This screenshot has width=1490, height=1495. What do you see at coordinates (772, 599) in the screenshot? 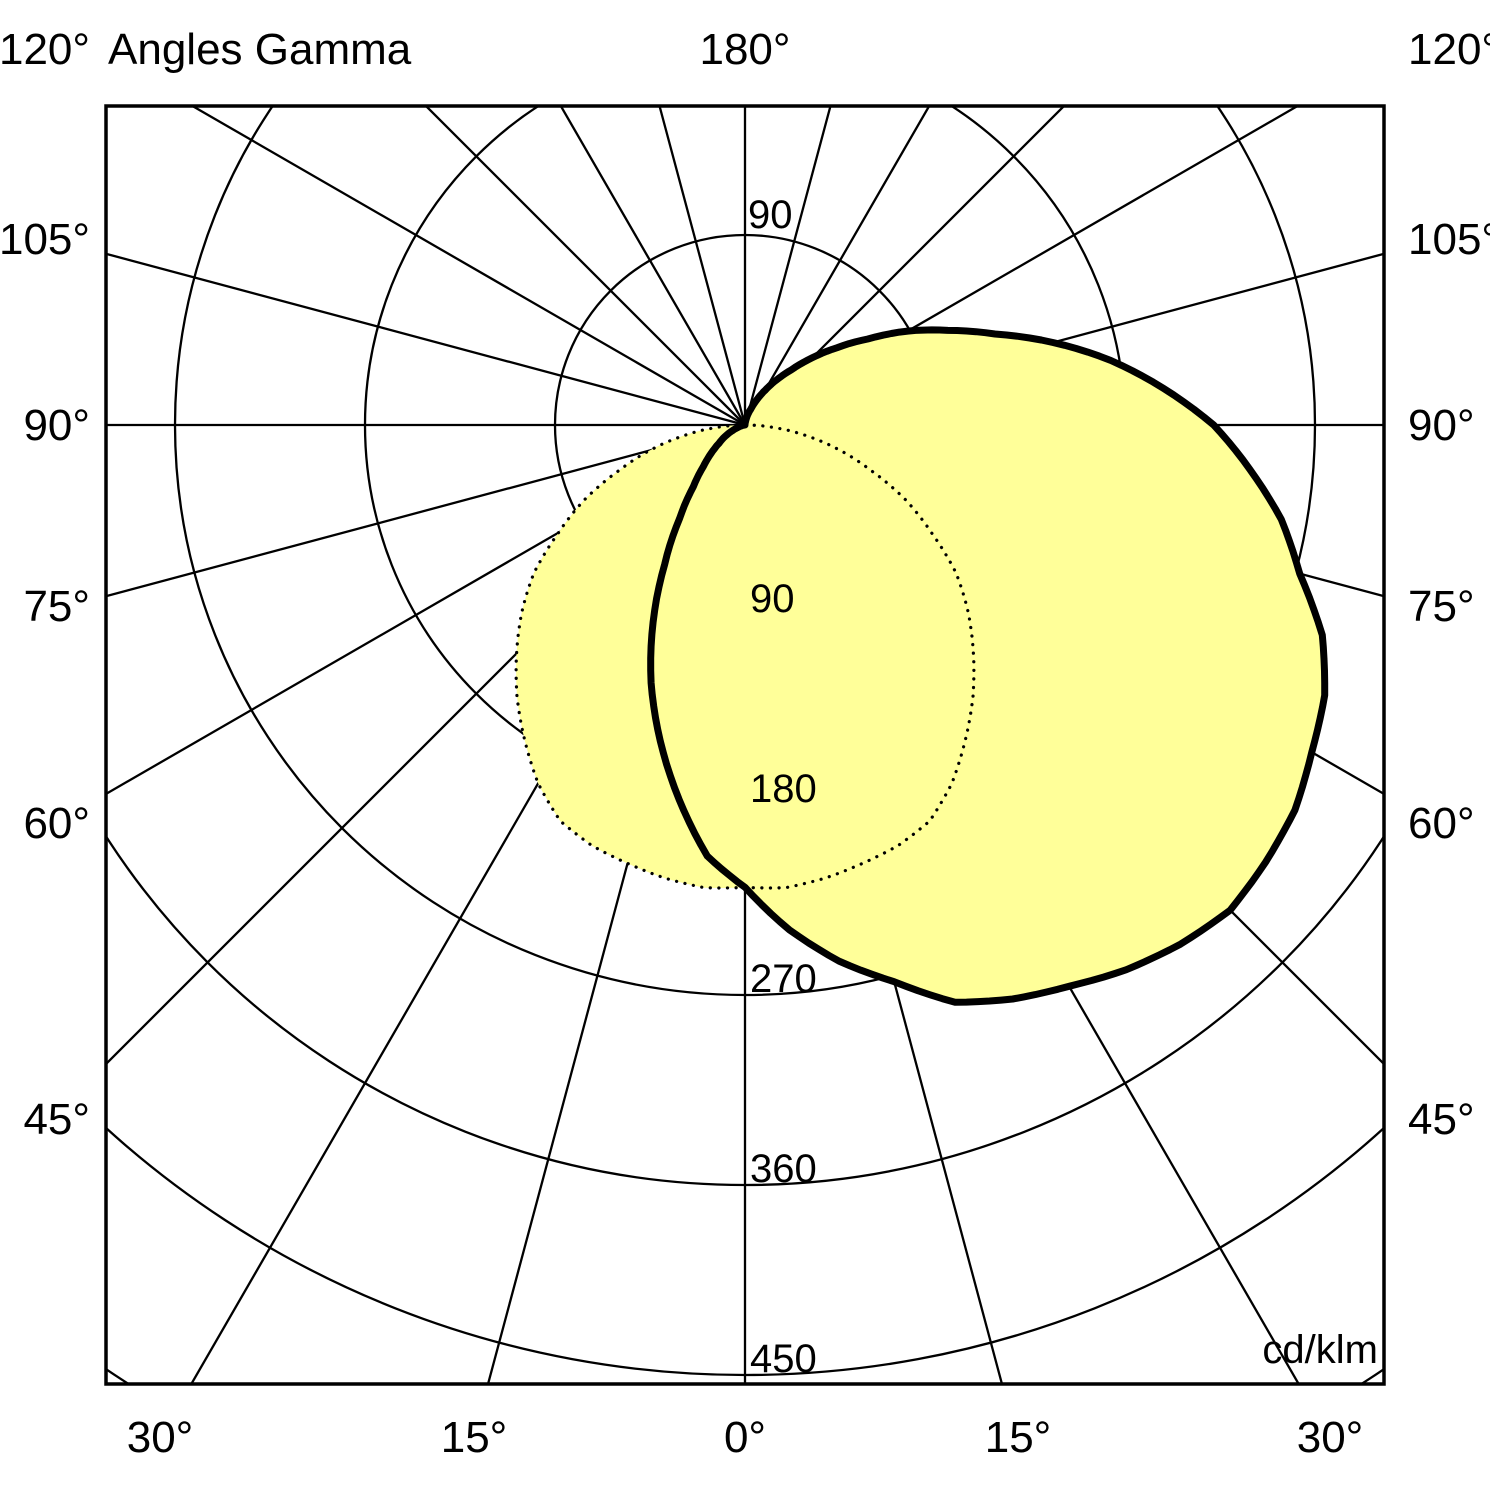
I see `ring-label-90: 90` at bounding box center [772, 599].